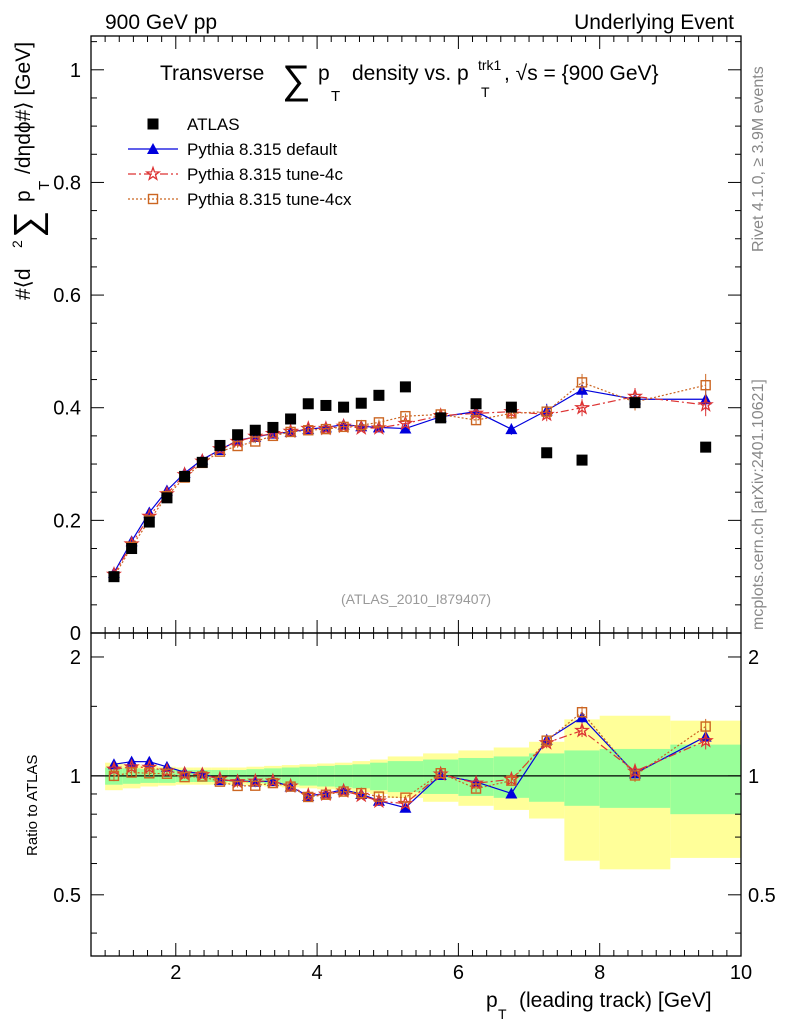 This screenshot has height=1024, width=786. I want to click on xlabel-sub: T, so click(502, 1014).